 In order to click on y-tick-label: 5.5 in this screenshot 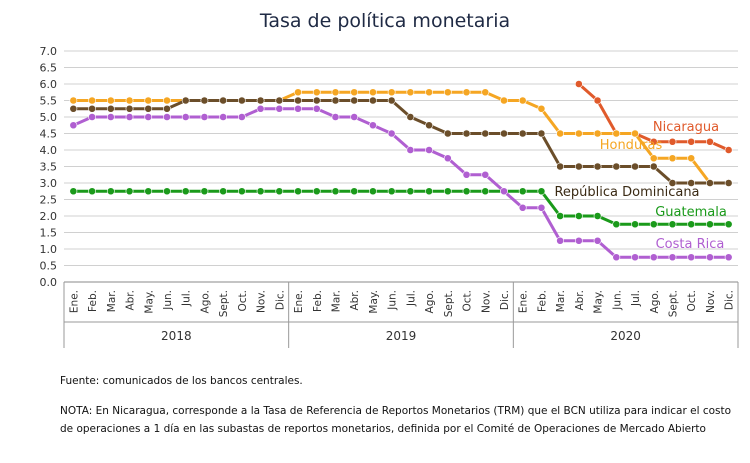, I will do `click(49, 101)`.